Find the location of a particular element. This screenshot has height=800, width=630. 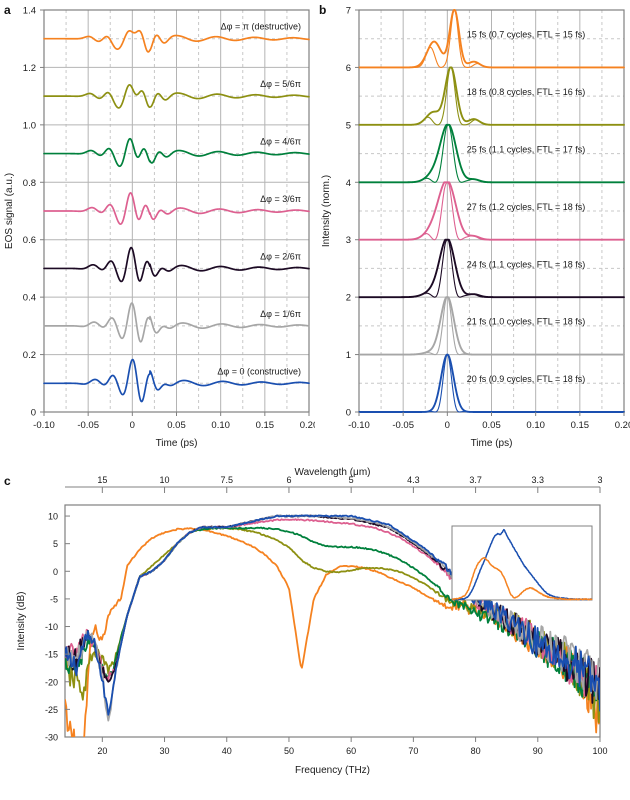

panel-c-ytick: 0 is located at coordinates (55, 572).